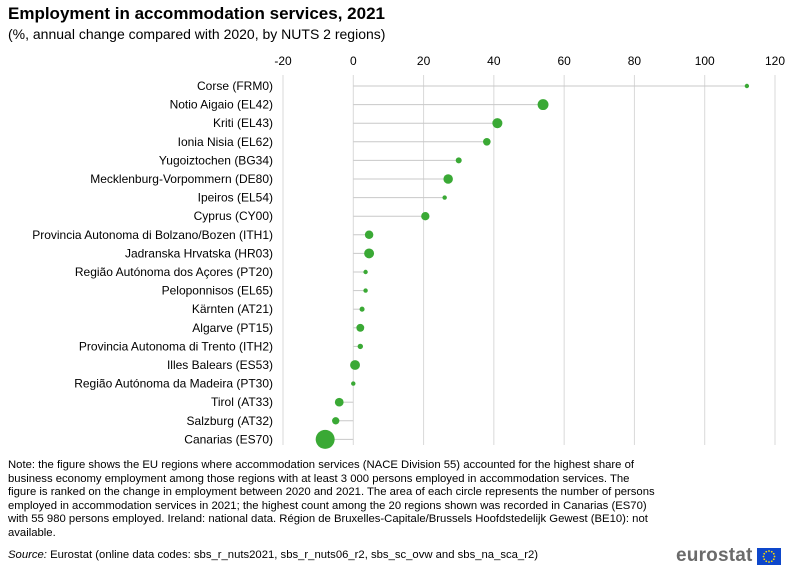  I want to click on x-tick-label: -20, so click(283, 61).